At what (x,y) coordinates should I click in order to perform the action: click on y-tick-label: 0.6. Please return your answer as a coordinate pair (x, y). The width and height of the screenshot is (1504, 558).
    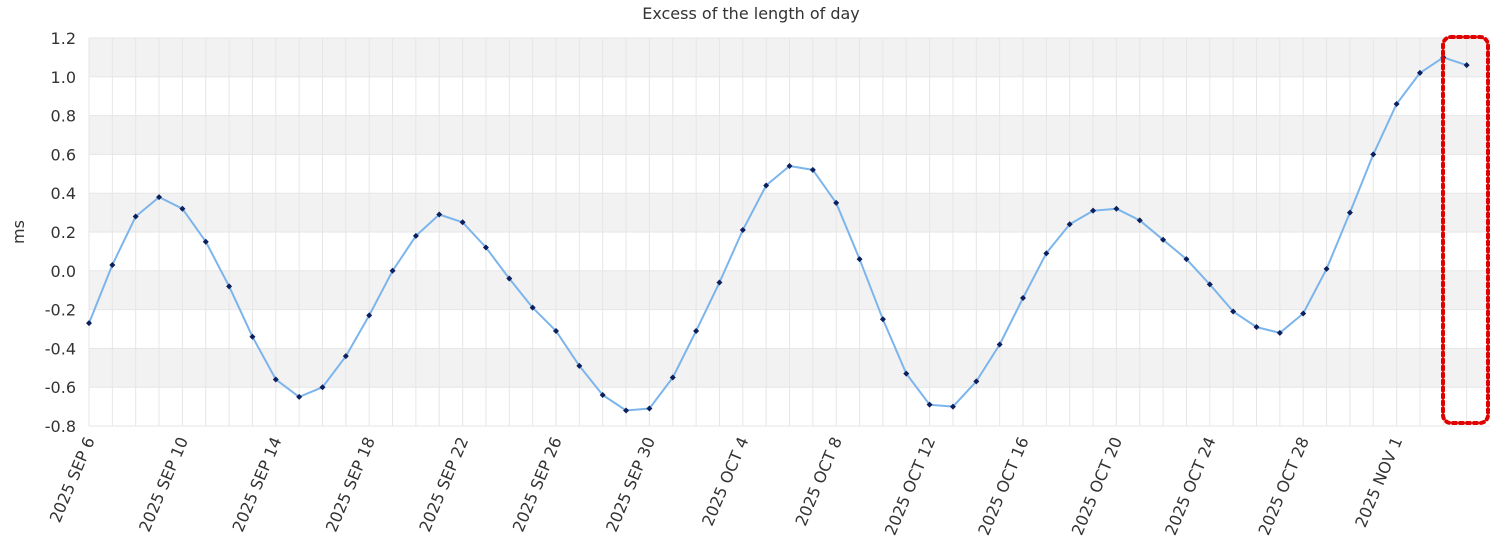
    Looking at the image, I should click on (63, 154).